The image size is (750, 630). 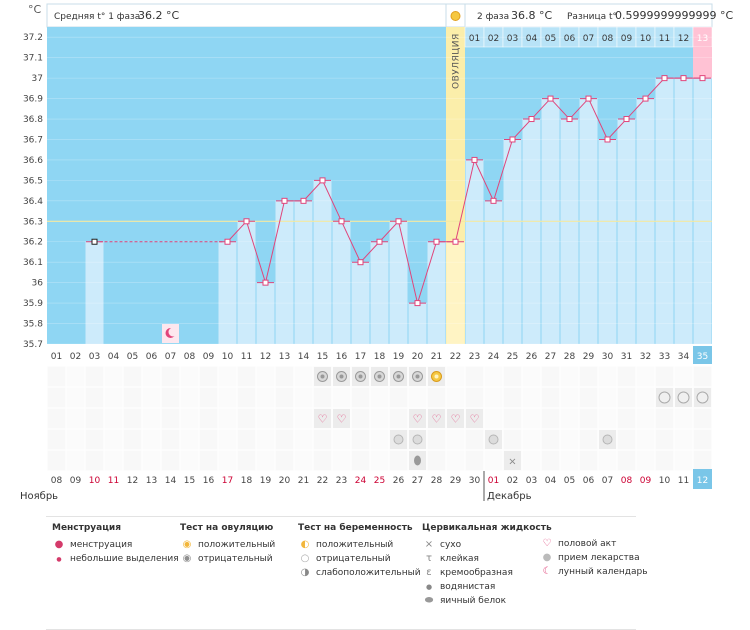 I want to click on ovulation-sun-icon, so click(x=455, y=16).